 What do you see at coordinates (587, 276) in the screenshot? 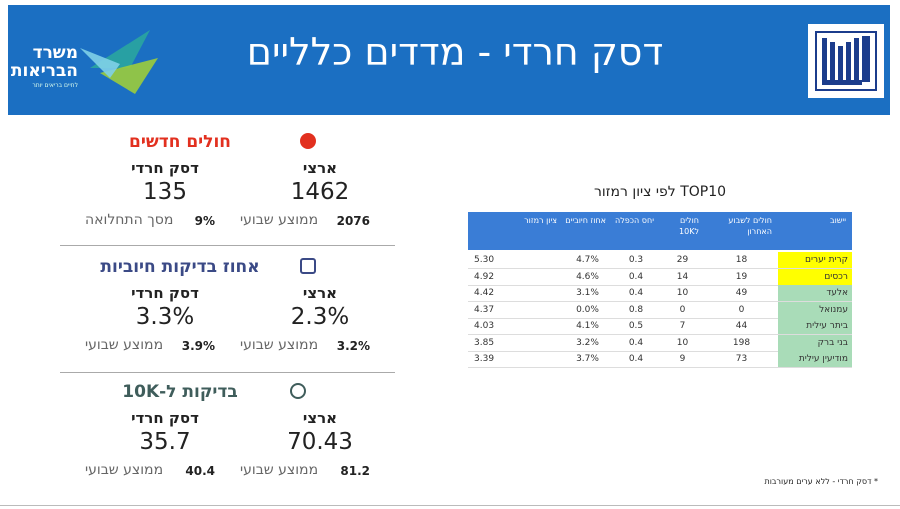
I see `table-cell: 4.6%` at bounding box center [587, 276].